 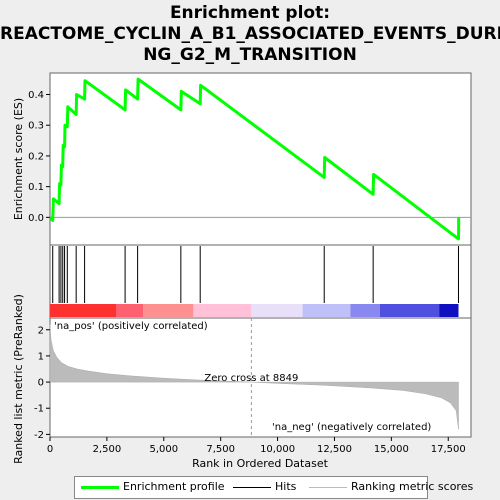 What do you see at coordinates (251, 378) in the screenshot?
I see `zero-cross-label: Zero cross at 8849` at bounding box center [251, 378].